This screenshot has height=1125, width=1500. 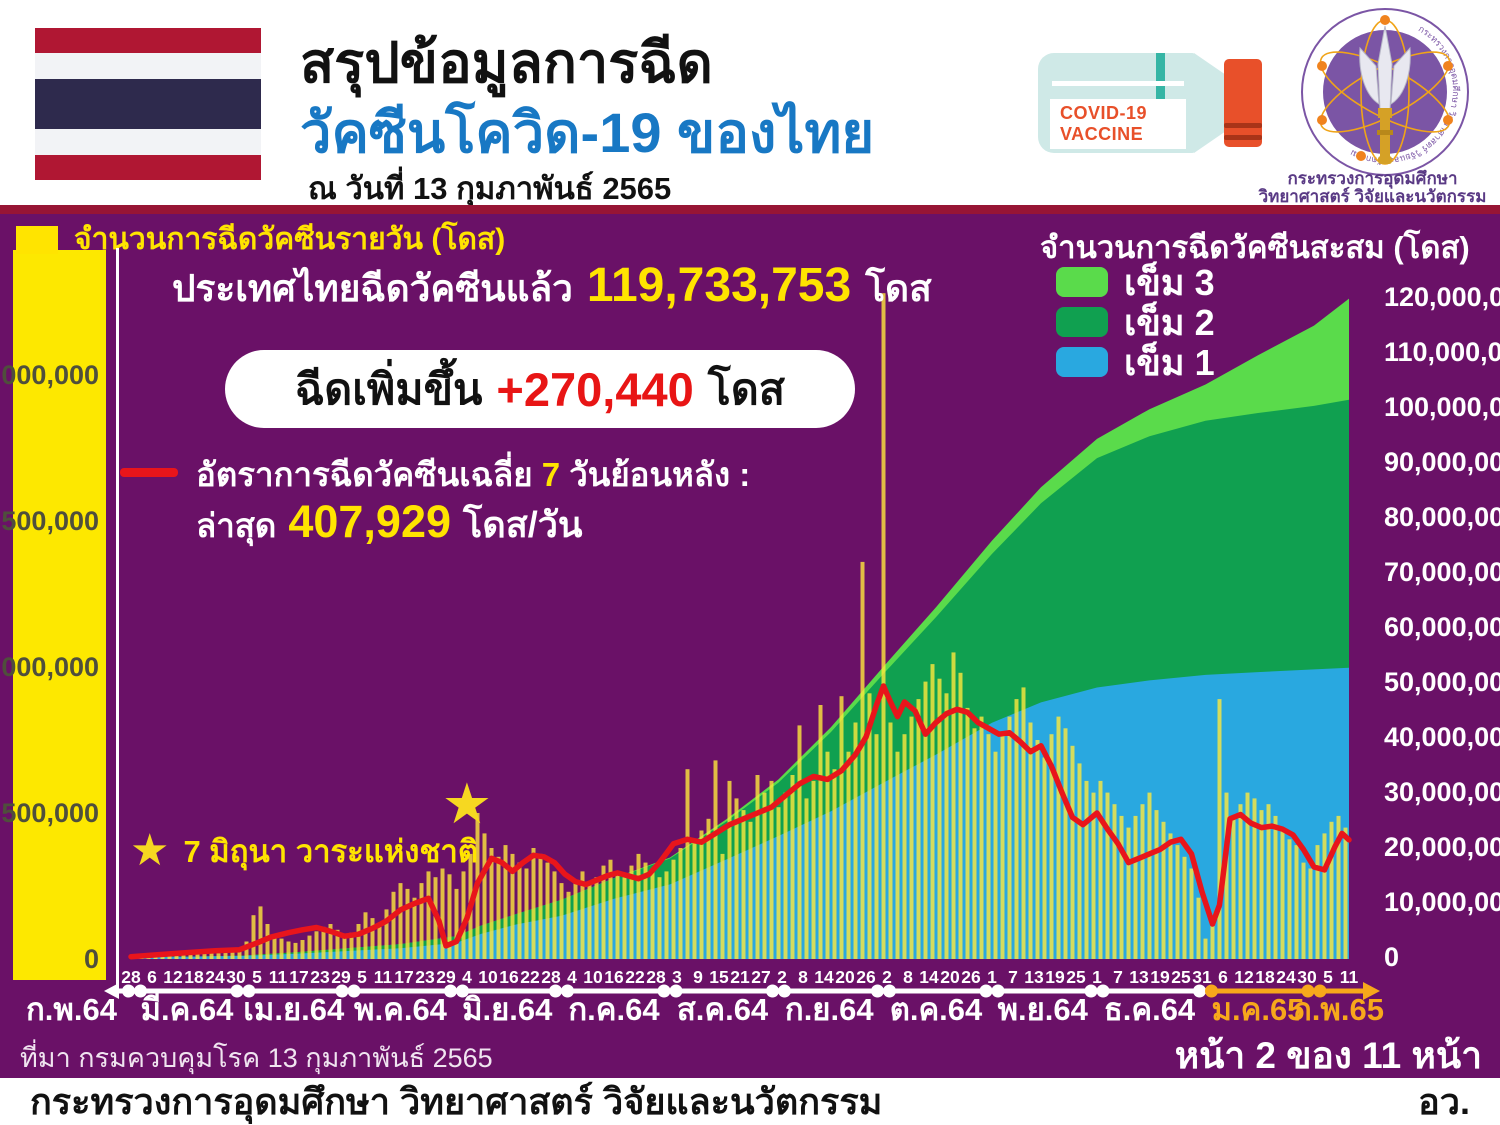 I want to click on avg-rate-line1: อัตราการฉีดวัคซีนเฉลี่ย 7 วันย้อนหลัง :, so click(x=473, y=474).